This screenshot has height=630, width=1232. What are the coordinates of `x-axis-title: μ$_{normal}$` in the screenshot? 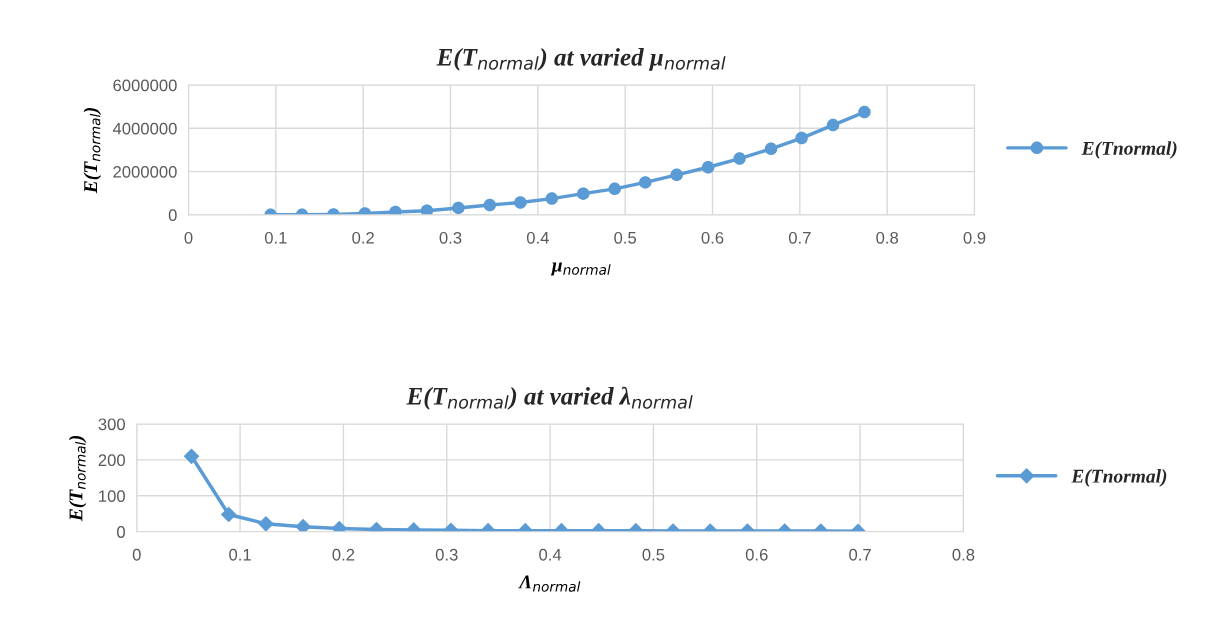 It's located at (580, 269).